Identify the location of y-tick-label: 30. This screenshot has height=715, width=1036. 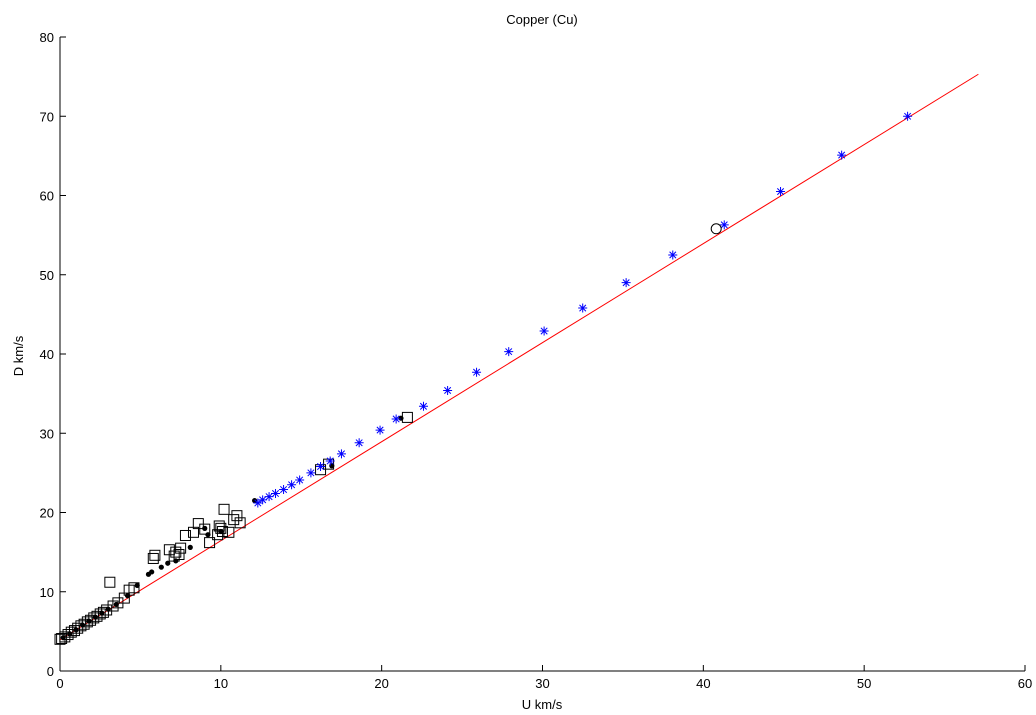
(47, 433).